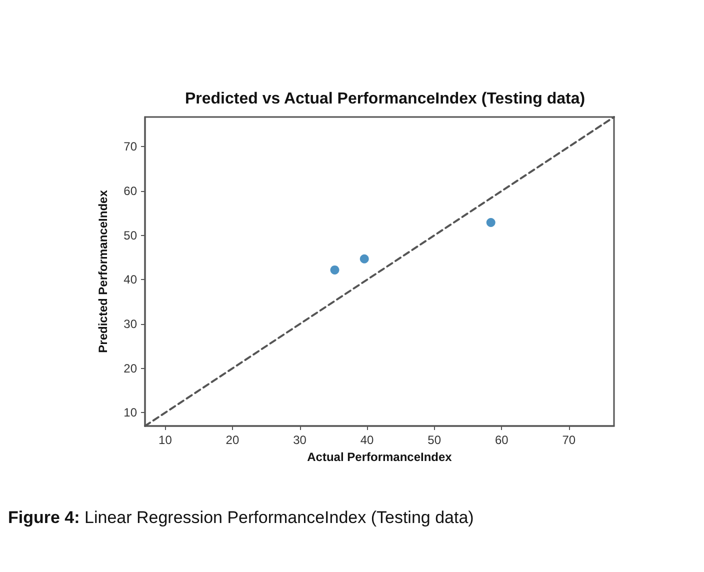 This screenshot has width=704, height=572. Describe the element at coordinates (131, 324) in the screenshot. I see `y-tick-label: 30` at that location.